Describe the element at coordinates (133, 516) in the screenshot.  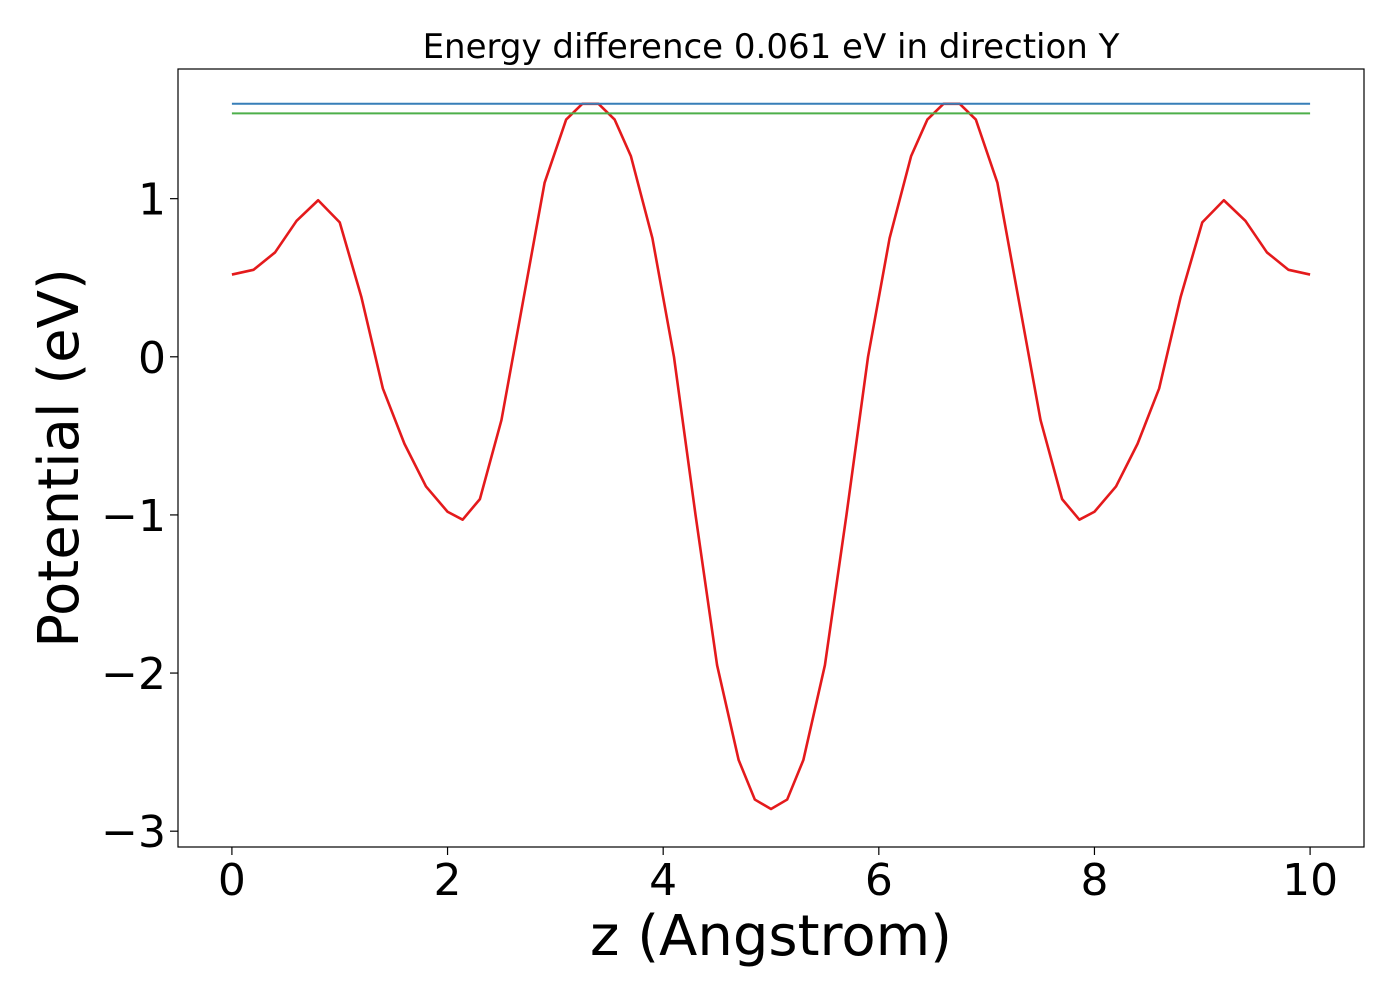
I see `y-tick-label: −1` at that location.